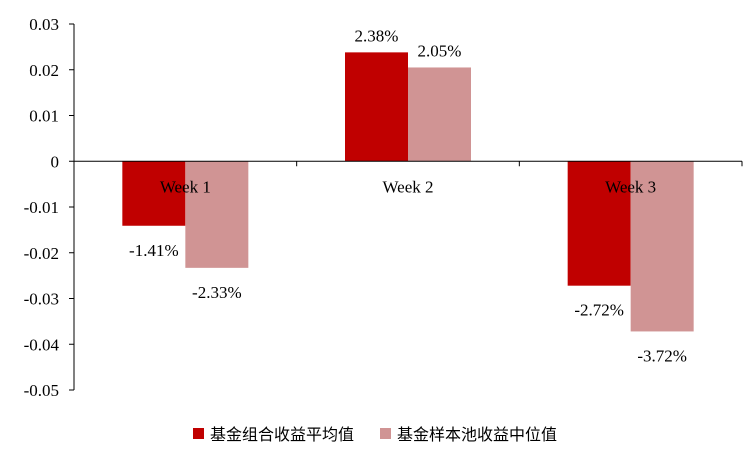 The height and width of the screenshot is (456, 750). I want to click on x-category-label: Week 2, so click(407, 186).